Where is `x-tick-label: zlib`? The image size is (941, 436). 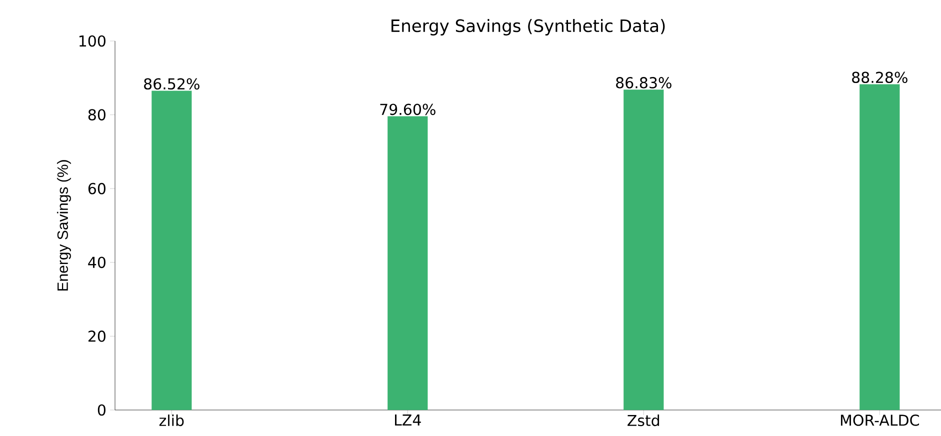 x-tick-label: zlib is located at coordinates (171, 420).